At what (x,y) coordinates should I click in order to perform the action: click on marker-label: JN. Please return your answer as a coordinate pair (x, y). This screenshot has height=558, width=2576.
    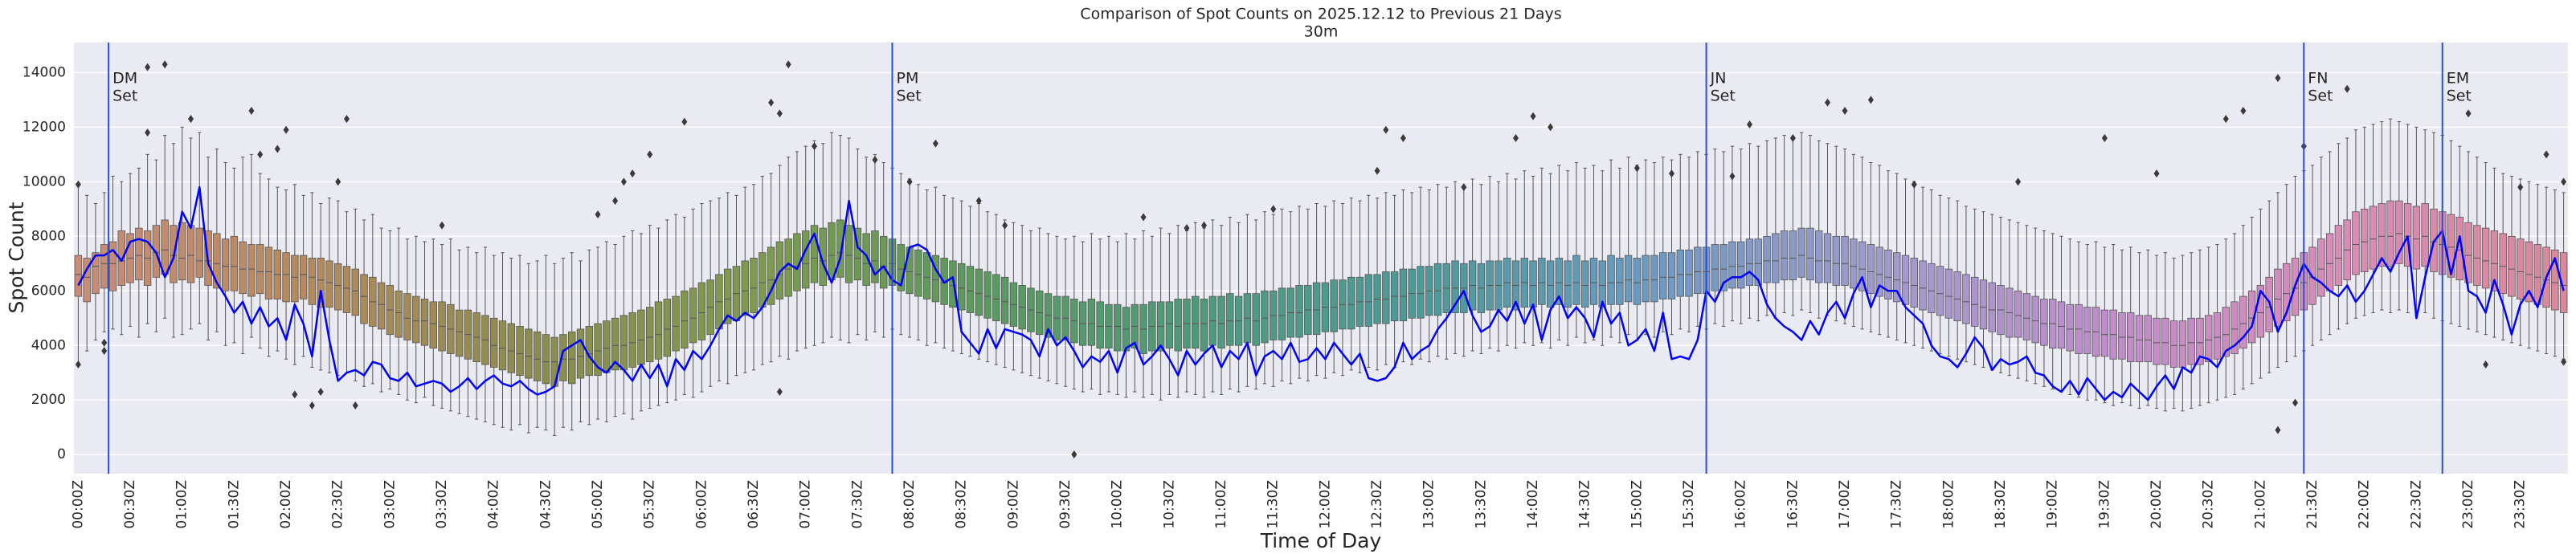
    Looking at the image, I should click on (1718, 79).